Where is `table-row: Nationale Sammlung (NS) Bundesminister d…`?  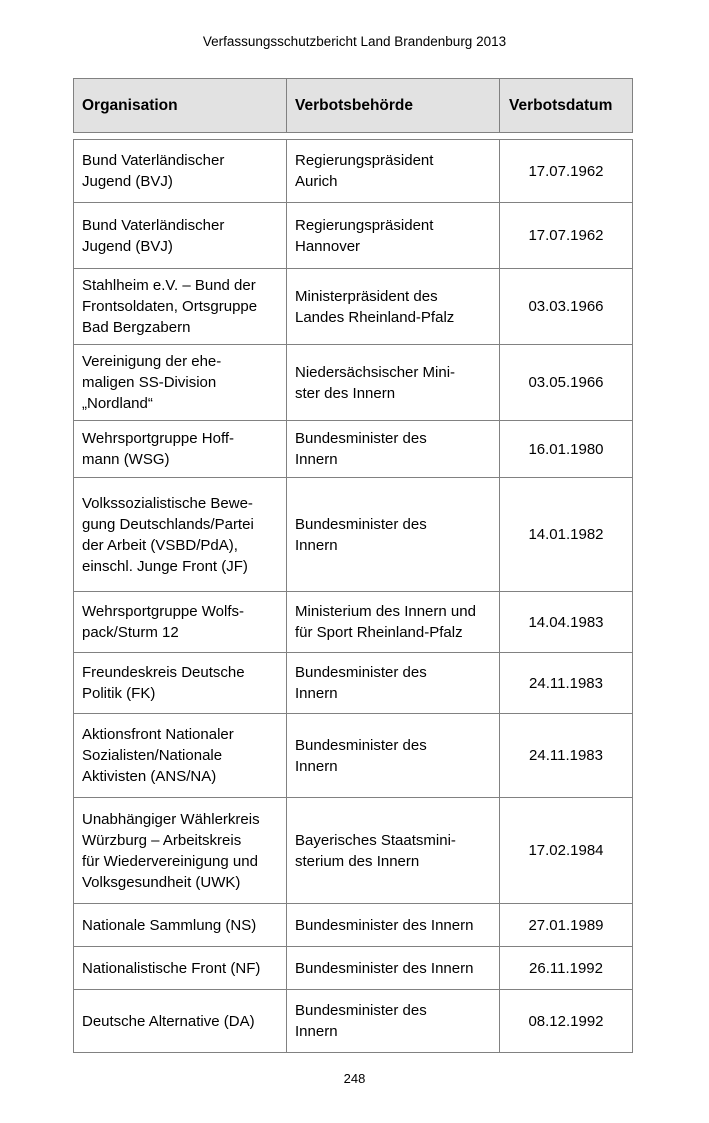
table-row: Nationale Sammlung (NS) Bundesminister d… is located at coordinates (353, 925).